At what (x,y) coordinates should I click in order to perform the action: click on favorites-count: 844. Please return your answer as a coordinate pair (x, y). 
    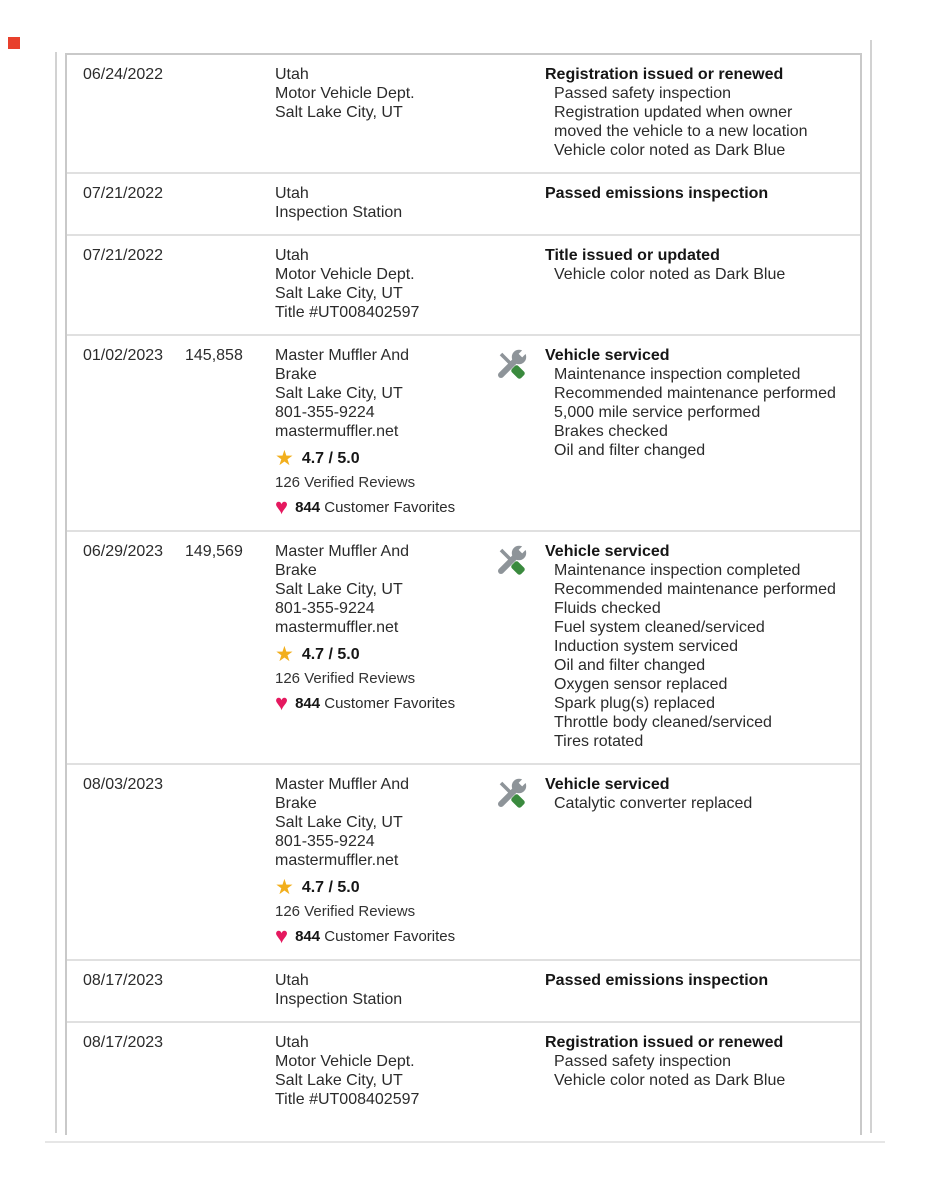
    Looking at the image, I should click on (308, 936).